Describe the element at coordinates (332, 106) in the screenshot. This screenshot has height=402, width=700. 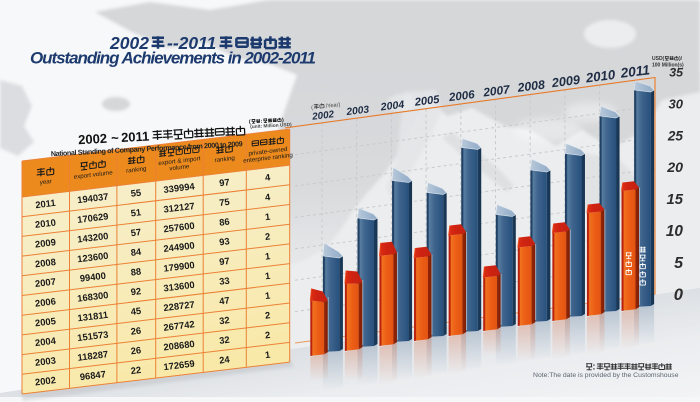
I see `svg-text: /Year)` at that location.